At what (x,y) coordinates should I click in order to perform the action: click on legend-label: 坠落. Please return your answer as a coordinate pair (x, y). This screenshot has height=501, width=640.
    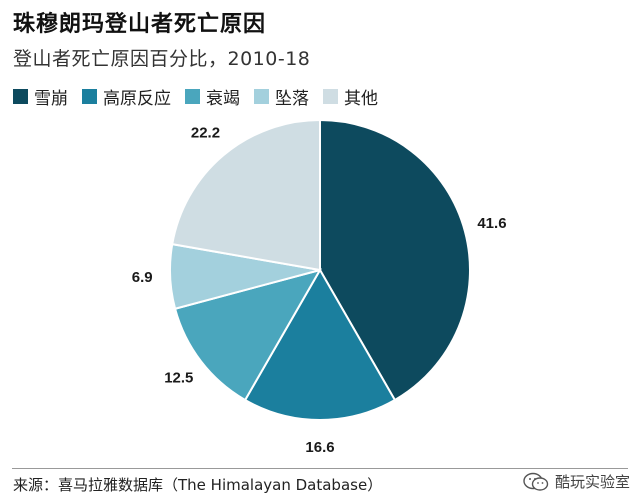
    Looking at the image, I should click on (292, 99).